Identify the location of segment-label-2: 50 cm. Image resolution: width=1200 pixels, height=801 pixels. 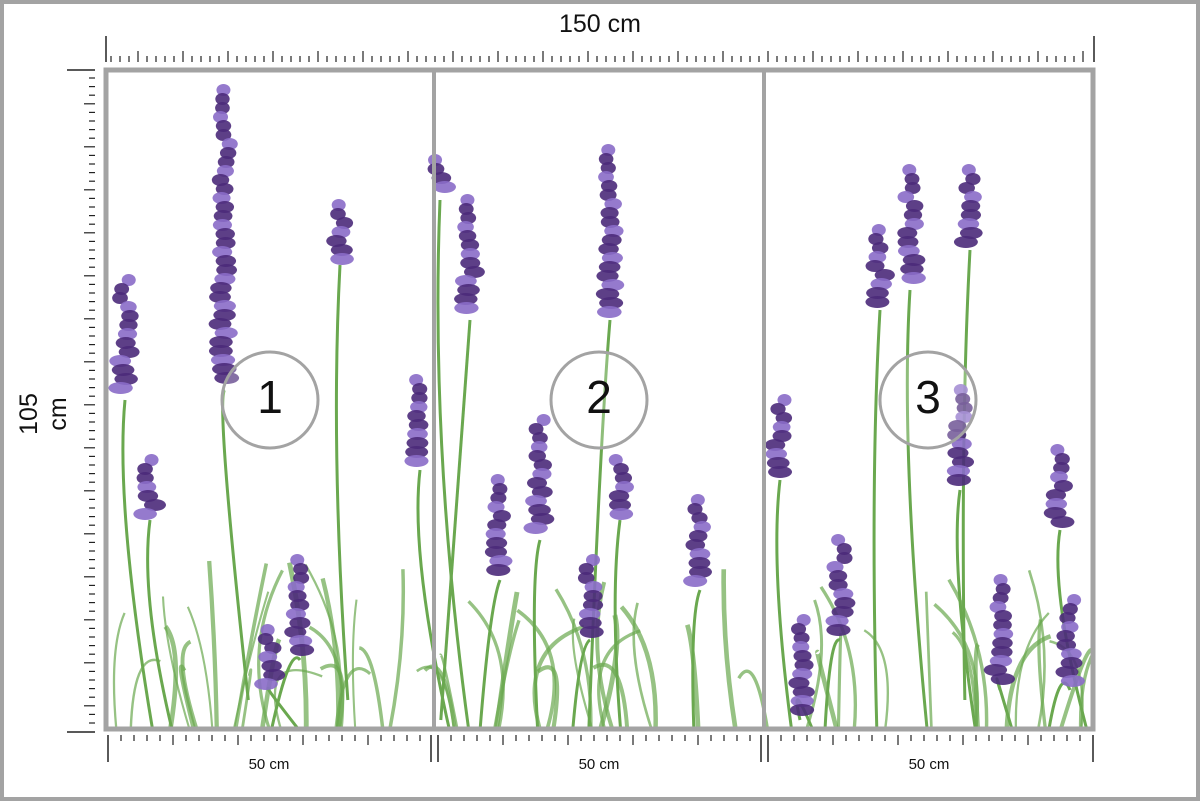
(599, 764).